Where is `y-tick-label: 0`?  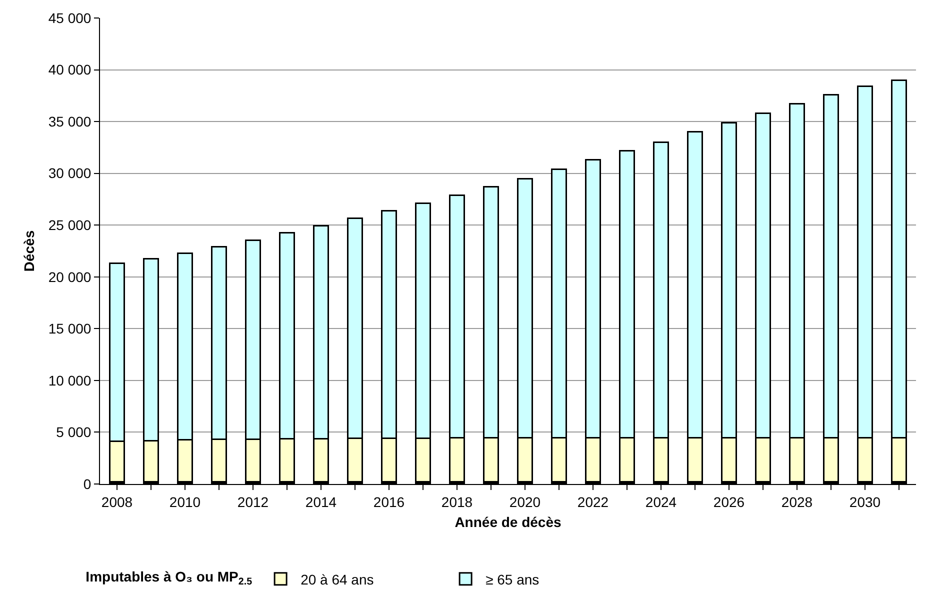 y-tick-label: 0 is located at coordinates (87, 484).